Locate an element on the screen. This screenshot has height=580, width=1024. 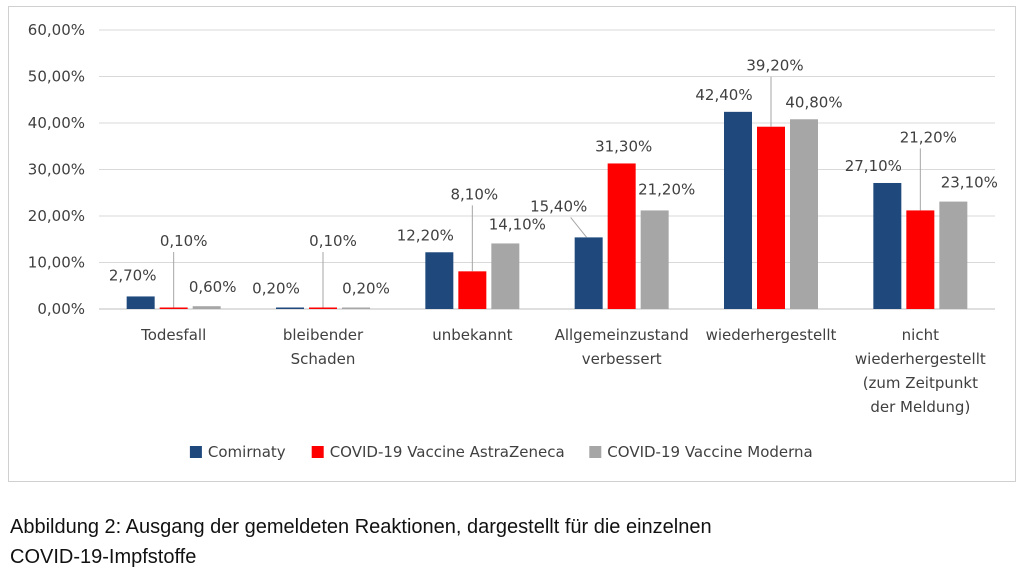
caption-line-2: COVID-19-Impfstoffe is located at coordinates (103, 557).